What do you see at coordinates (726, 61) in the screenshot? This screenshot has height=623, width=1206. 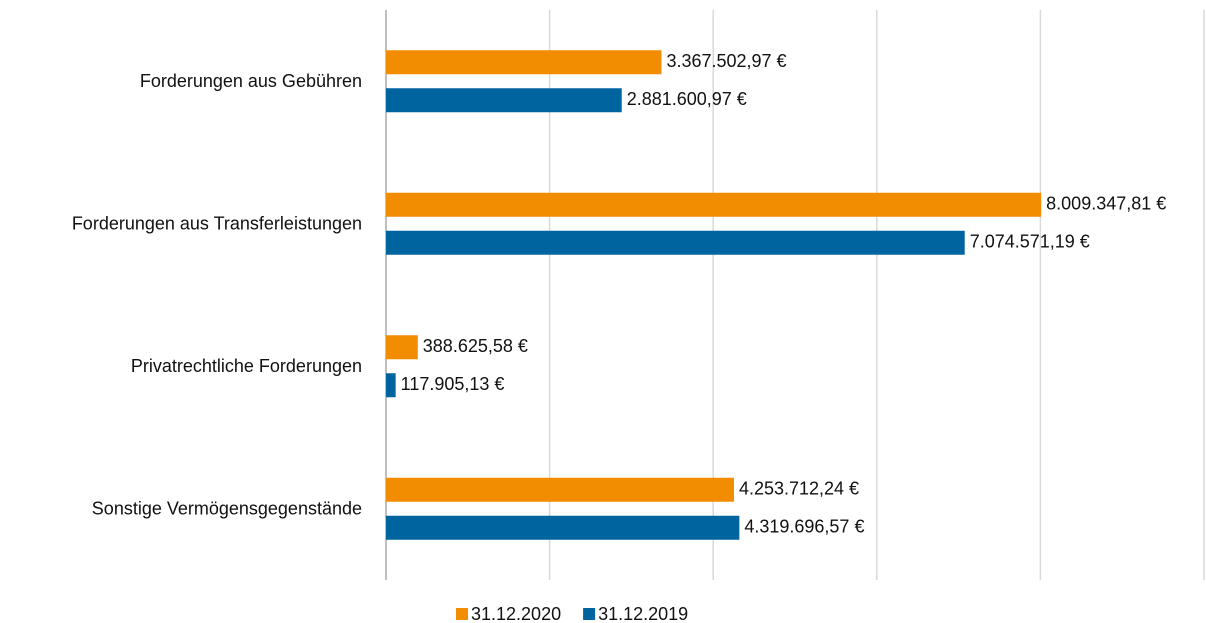 I see `value-label: 3.367.502,97 €` at bounding box center [726, 61].